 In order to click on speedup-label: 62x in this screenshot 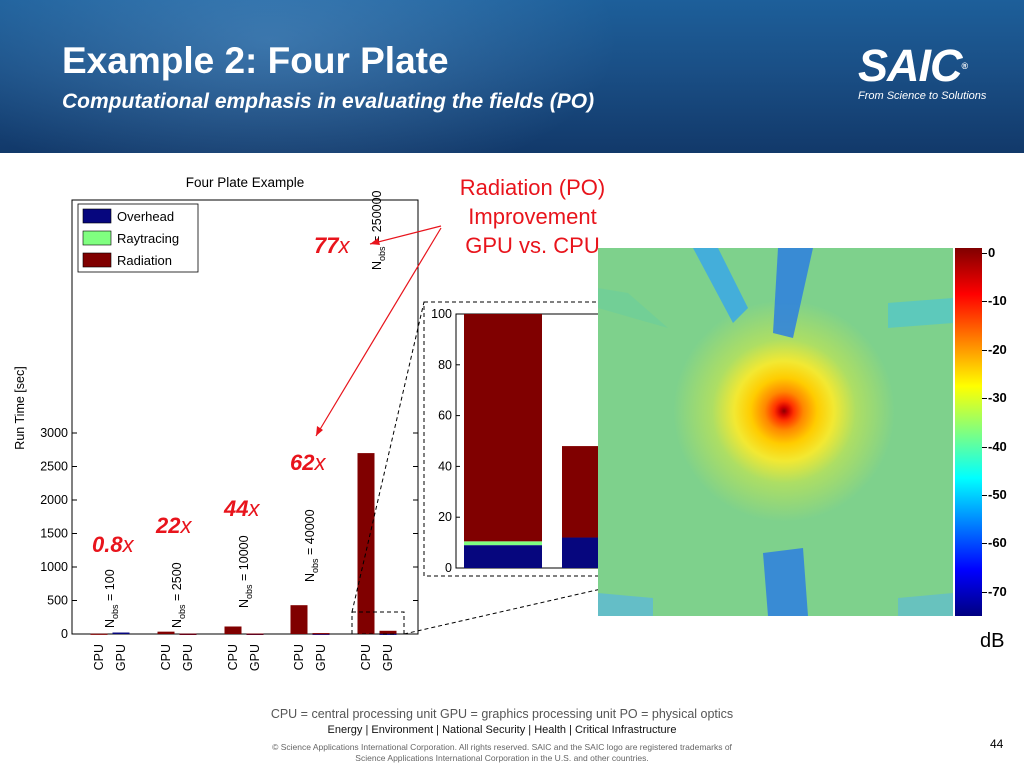, I will do `click(308, 462)`.